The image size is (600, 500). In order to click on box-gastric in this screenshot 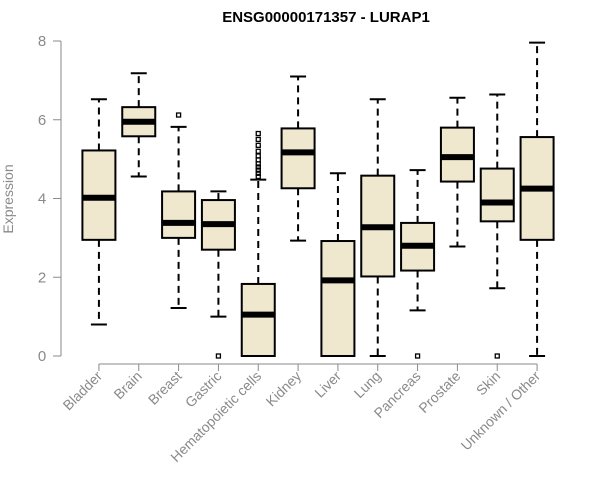, I will do `click(218, 274)`.